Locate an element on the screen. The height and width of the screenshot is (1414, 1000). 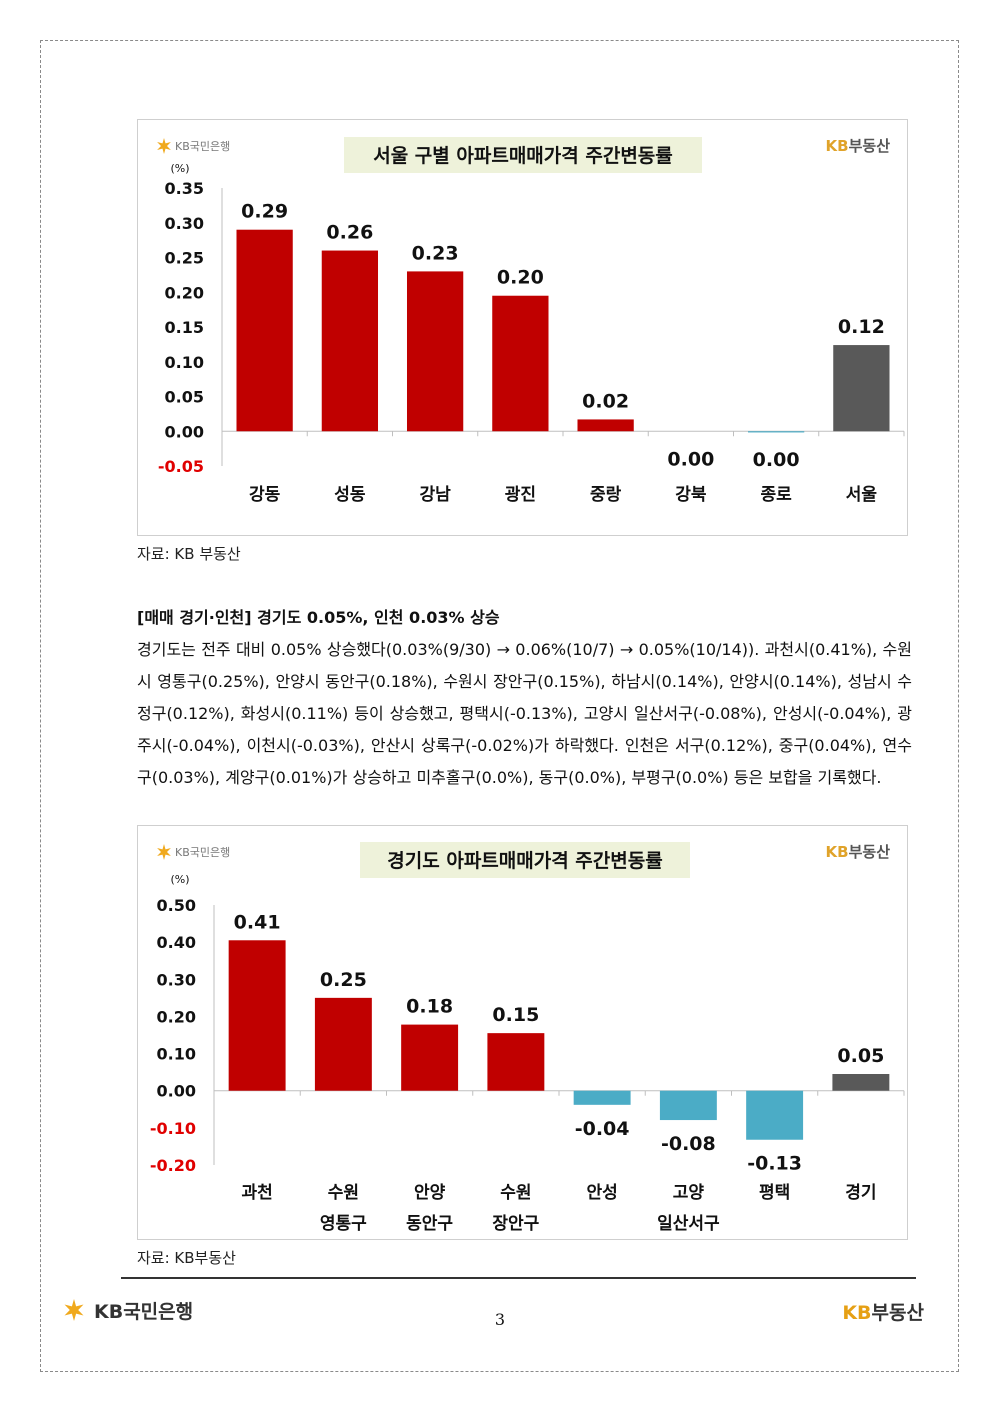
footer-rule is located at coordinates (518, 1278).